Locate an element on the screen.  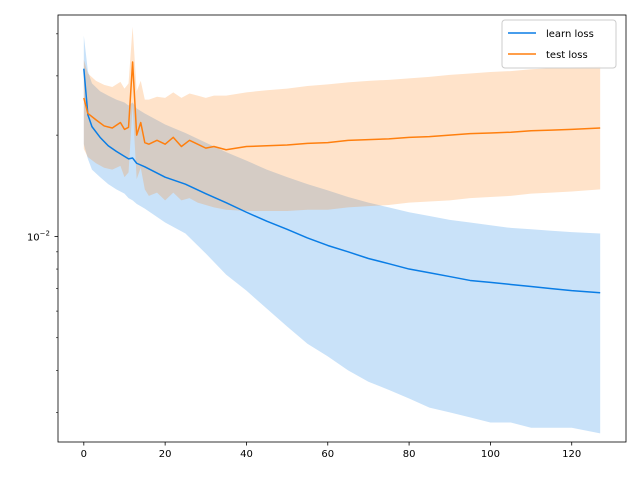
y-tick-label-exponent: −2 is located at coordinates (45, 233).